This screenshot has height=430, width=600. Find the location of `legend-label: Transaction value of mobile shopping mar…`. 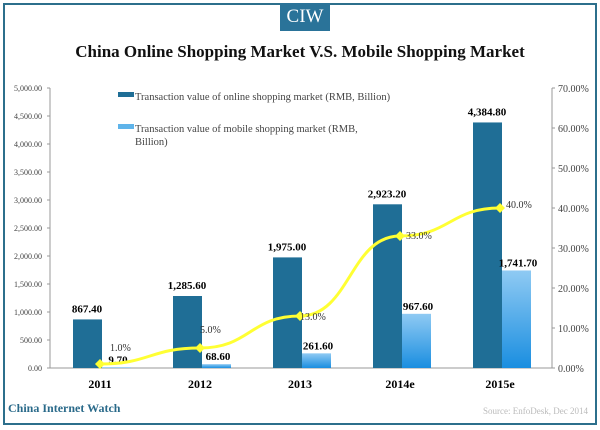

legend-label: Transaction value of mobile shopping mar… is located at coordinates (246, 136).